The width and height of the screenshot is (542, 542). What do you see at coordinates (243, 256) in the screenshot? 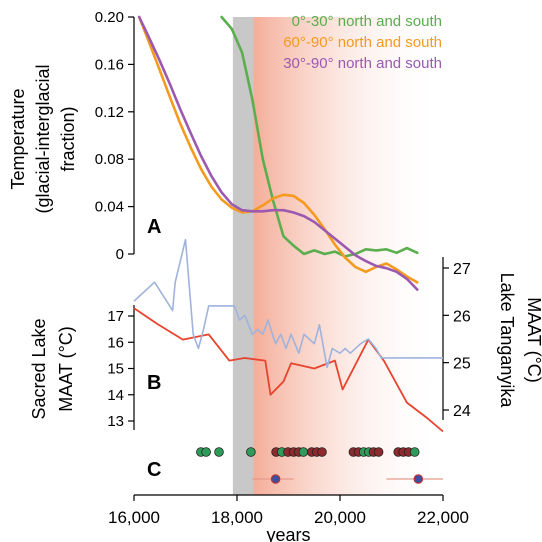
I see `glacial-band-grey` at bounding box center [243, 256].